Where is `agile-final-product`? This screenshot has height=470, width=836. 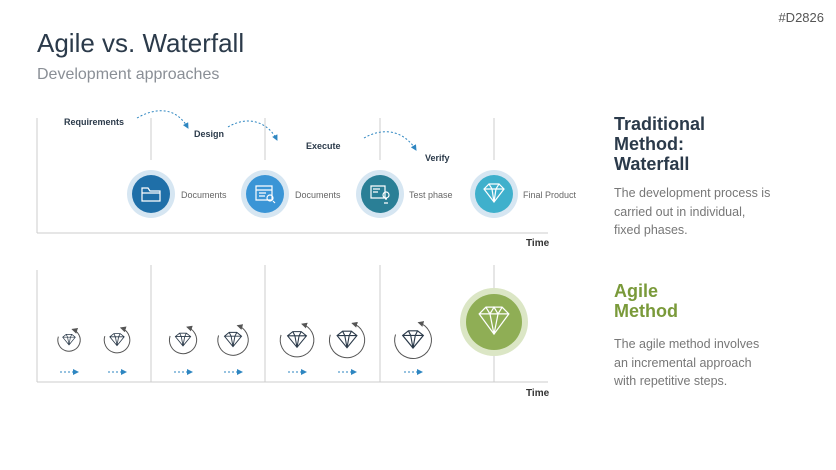
agile-final-product is located at coordinates (494, 322).